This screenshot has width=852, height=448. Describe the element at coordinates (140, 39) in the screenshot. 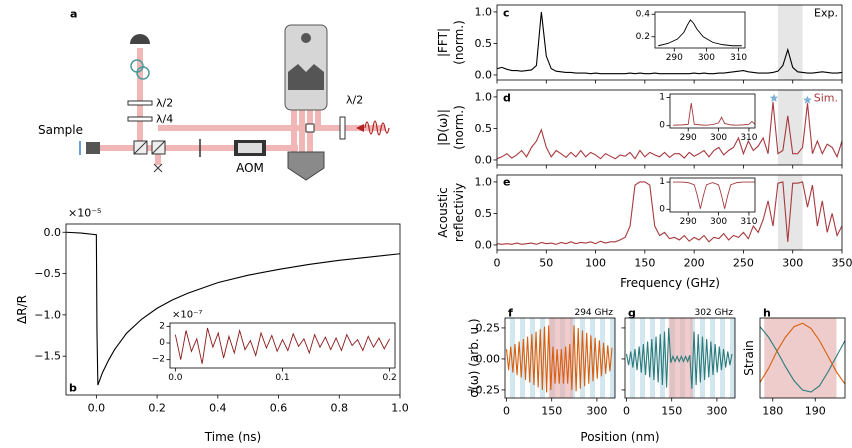

I see `detector` at that location.